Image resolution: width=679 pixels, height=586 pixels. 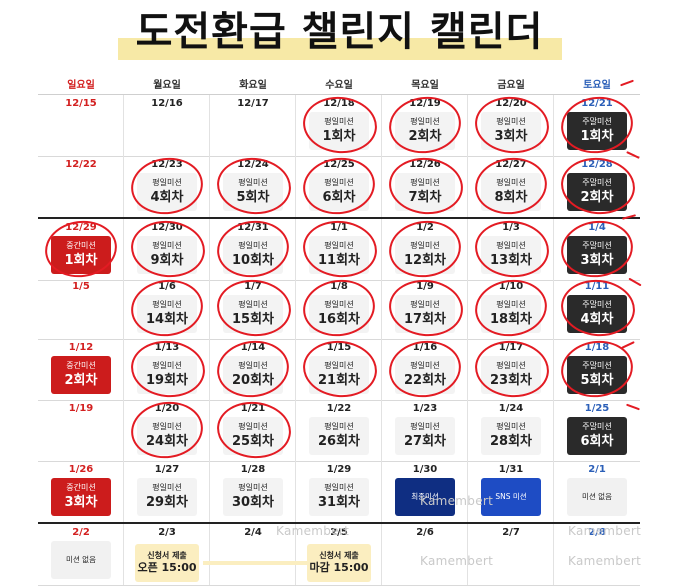 I want to click on mission-card-midterm: 중간미션 3회차, so click(x=81, y=497).